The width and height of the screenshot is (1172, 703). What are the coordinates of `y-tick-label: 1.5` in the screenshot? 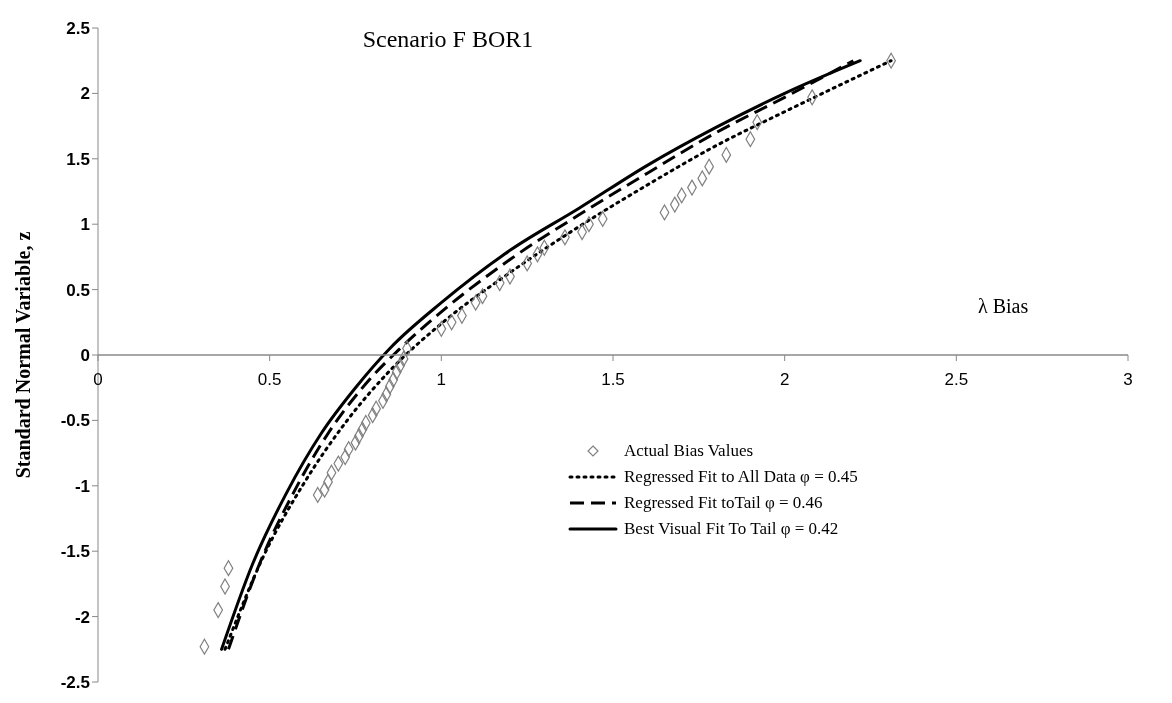 It's located at (78, 159).